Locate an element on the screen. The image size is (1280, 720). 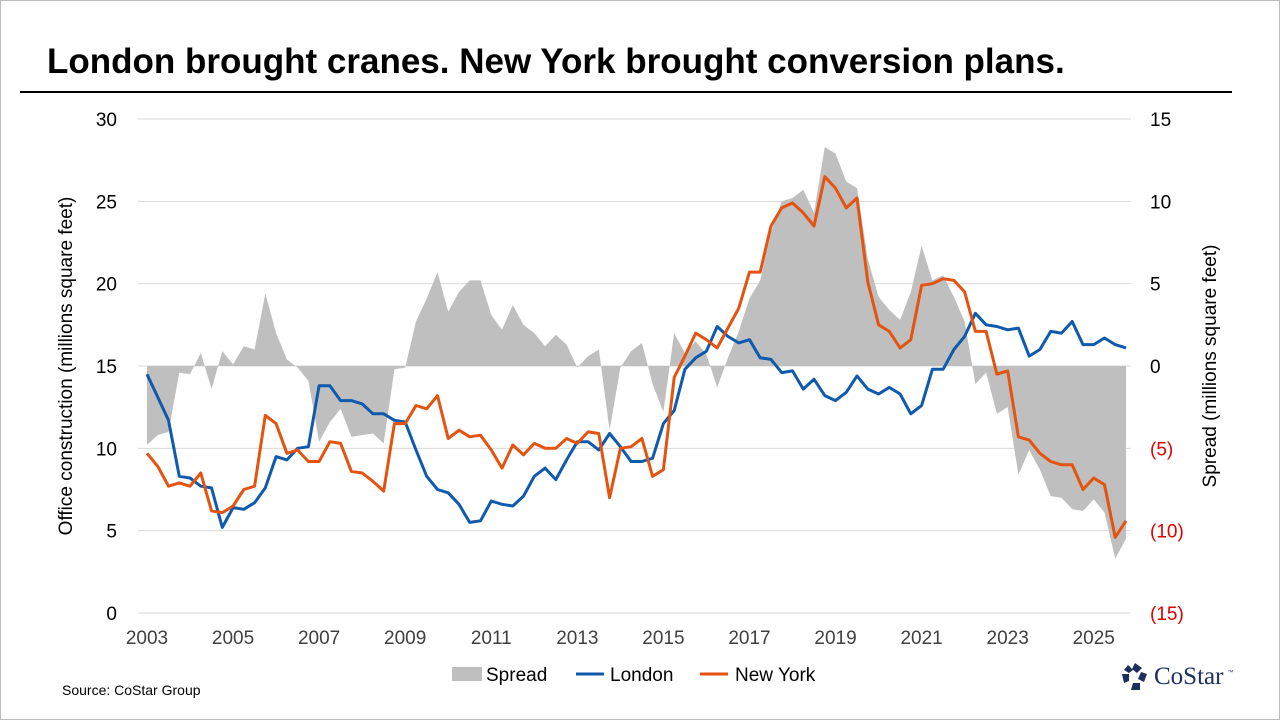
x-tick-label: 2007 is located at coordinates (319, 638).